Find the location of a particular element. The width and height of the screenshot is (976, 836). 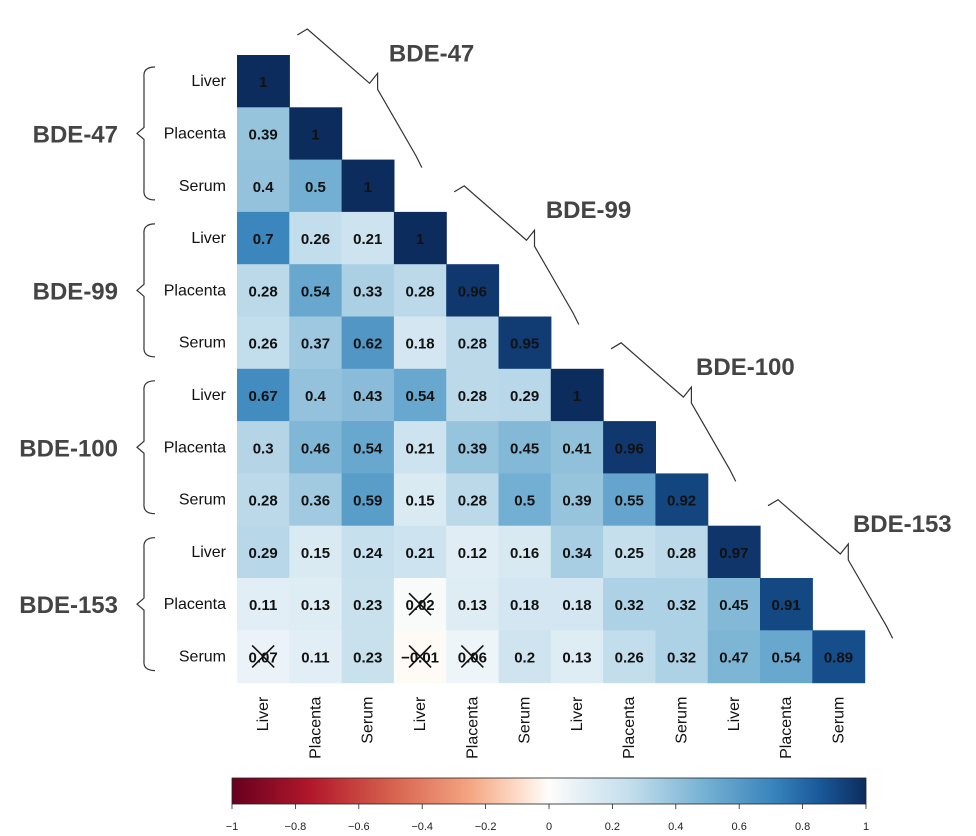

cell-bde-47-serum-x-bde-47-serum is located at coordinates (368, 186).